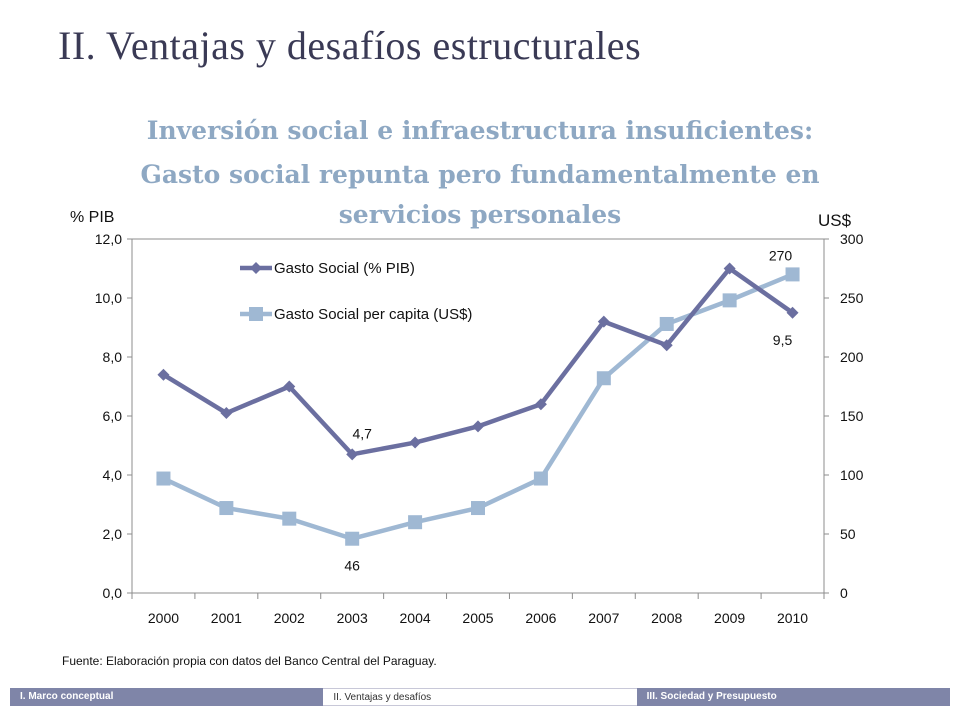 The height and width of the screenshot is (720, 960). What do you see at coordinates (113, 357) in the screenshot?
I see `left-tick-label: 8,0` at bounding box center [113, 357].